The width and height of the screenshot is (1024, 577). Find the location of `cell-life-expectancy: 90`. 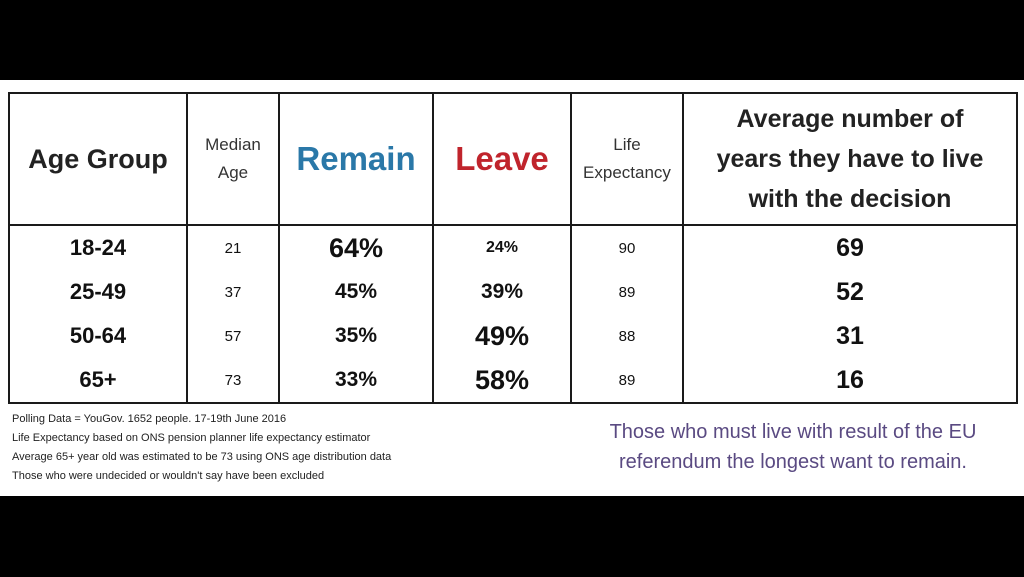

cell-life-expectancy: 90 is located at coordinates (627, 247).